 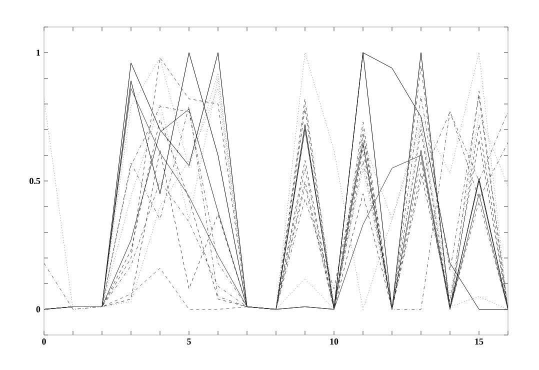 I want to click on x-tick-label: 15, so click(x=479, y=341).